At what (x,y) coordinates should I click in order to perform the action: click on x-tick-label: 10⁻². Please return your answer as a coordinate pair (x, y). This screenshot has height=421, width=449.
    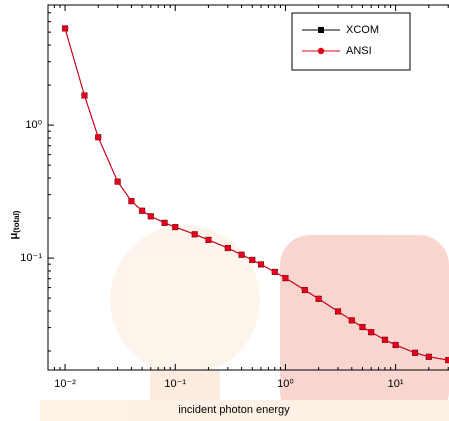
    Looking at the image, I should click on (65, 384).